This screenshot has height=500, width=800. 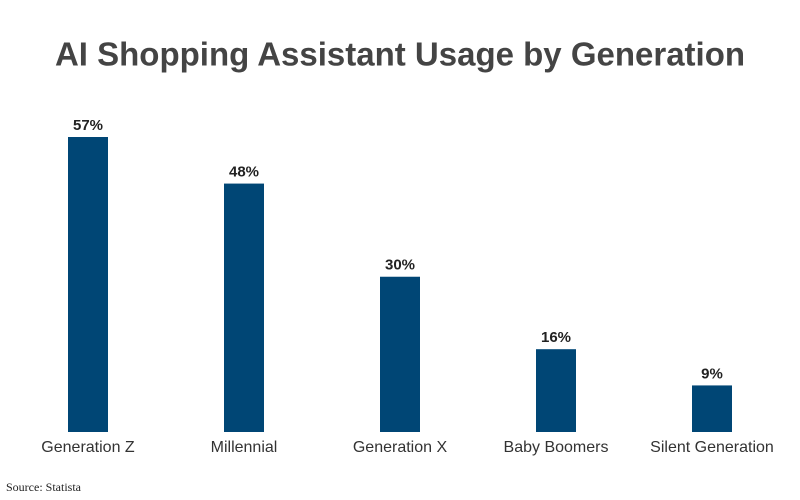 I want to click on x-tick-label: Generation X, so click(x=400, y=447).